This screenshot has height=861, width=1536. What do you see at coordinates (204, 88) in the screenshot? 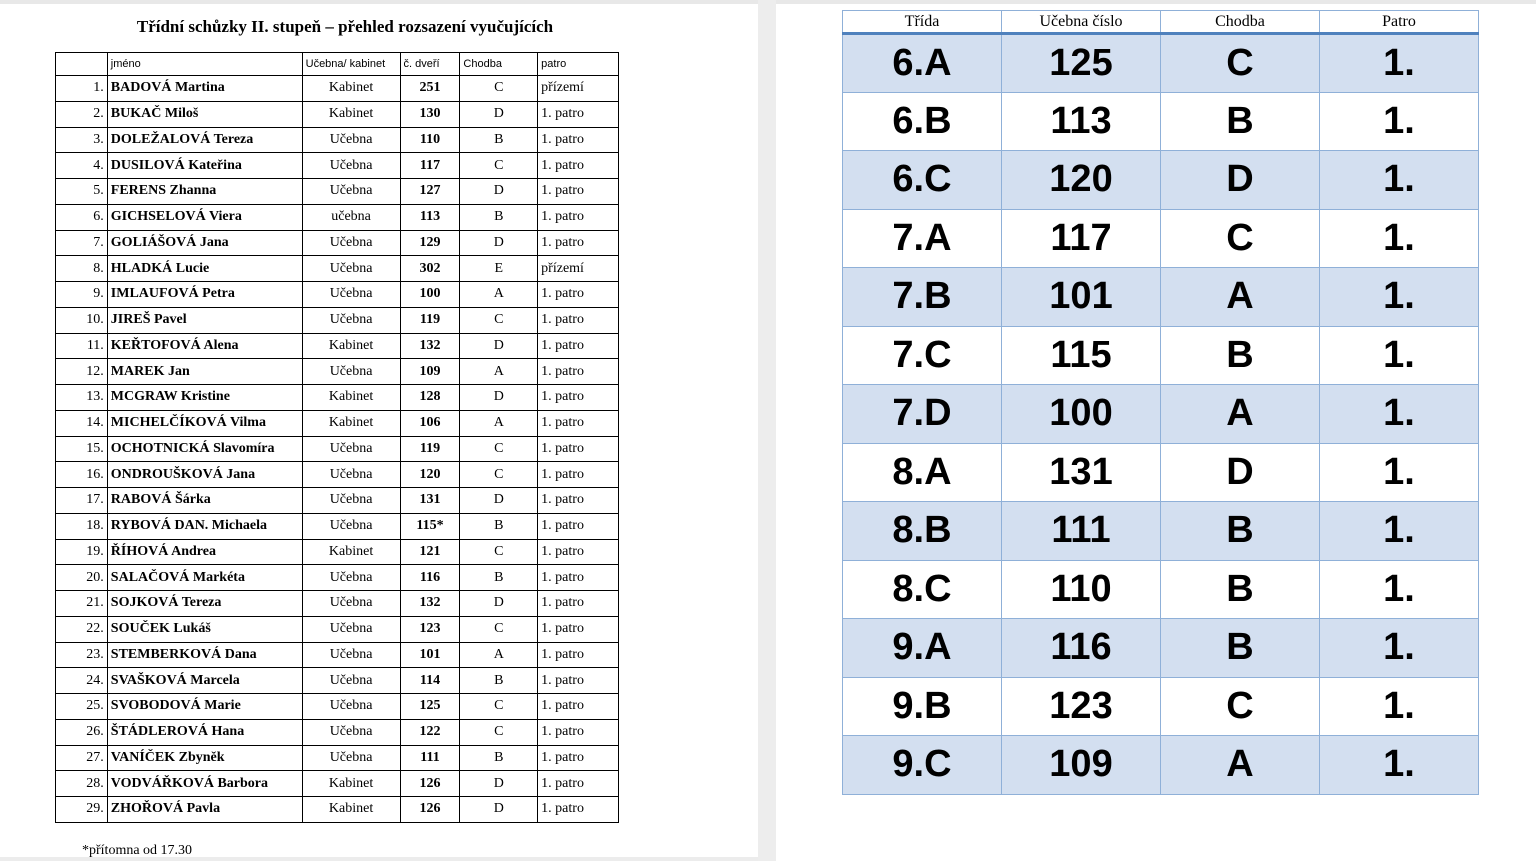
I see `teacher-name: BADOVÁ Martina` at bounding box center [204, 88].